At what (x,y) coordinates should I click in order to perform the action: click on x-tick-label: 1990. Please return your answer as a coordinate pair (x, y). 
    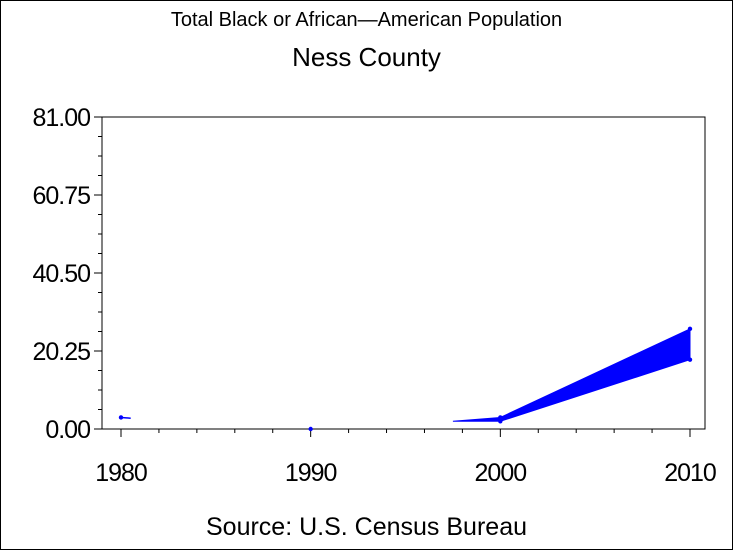
    Looking at the image, I should click on (311, 473).